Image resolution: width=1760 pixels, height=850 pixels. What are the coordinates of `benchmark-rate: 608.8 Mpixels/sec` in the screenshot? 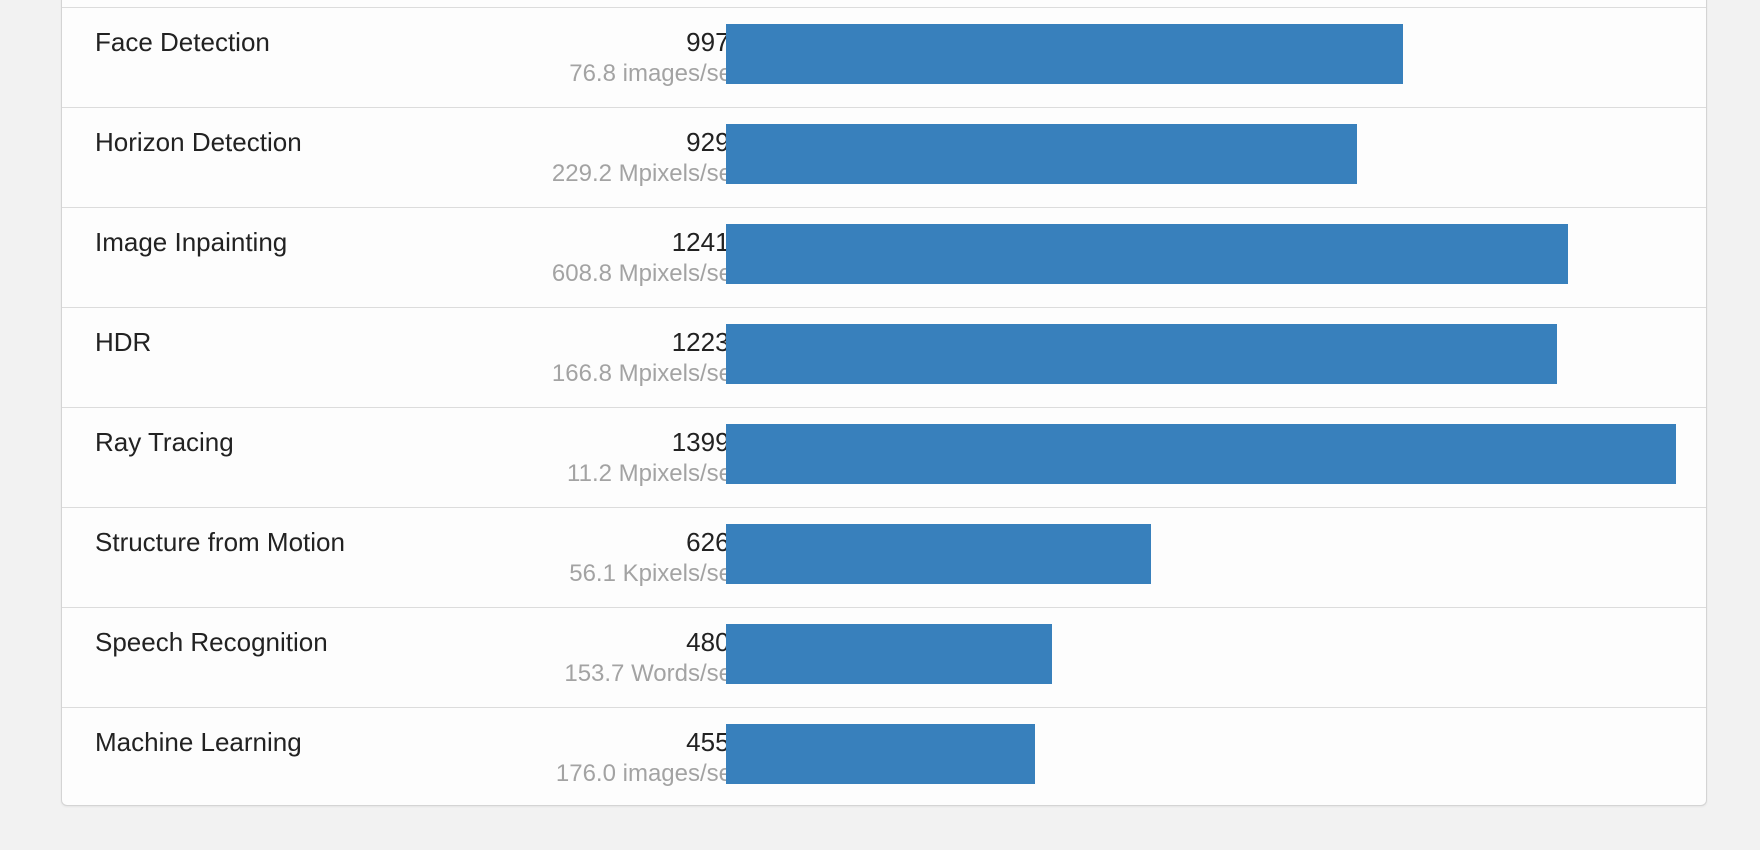 It's located at (647, 273).